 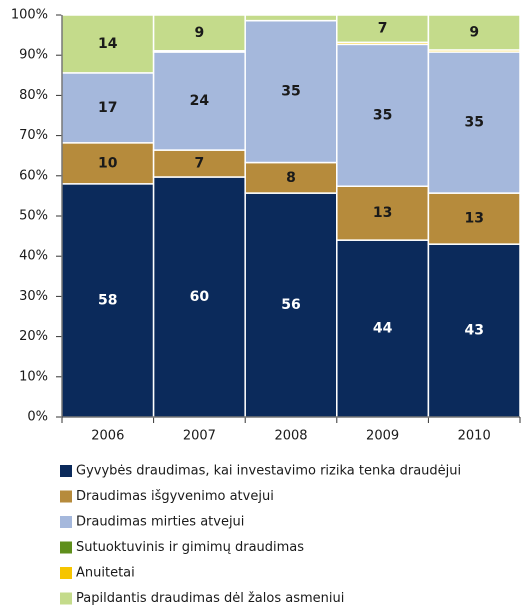 I want to click on legend-label: Anuitetai, so click(x=105, y=573).